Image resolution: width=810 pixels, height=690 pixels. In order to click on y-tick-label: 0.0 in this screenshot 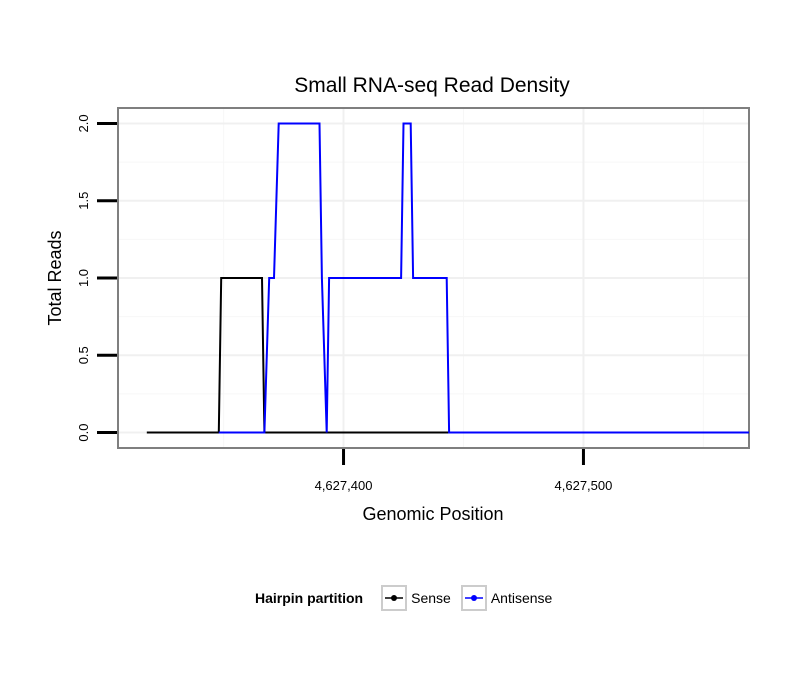, I will do `click(83, 433)`.